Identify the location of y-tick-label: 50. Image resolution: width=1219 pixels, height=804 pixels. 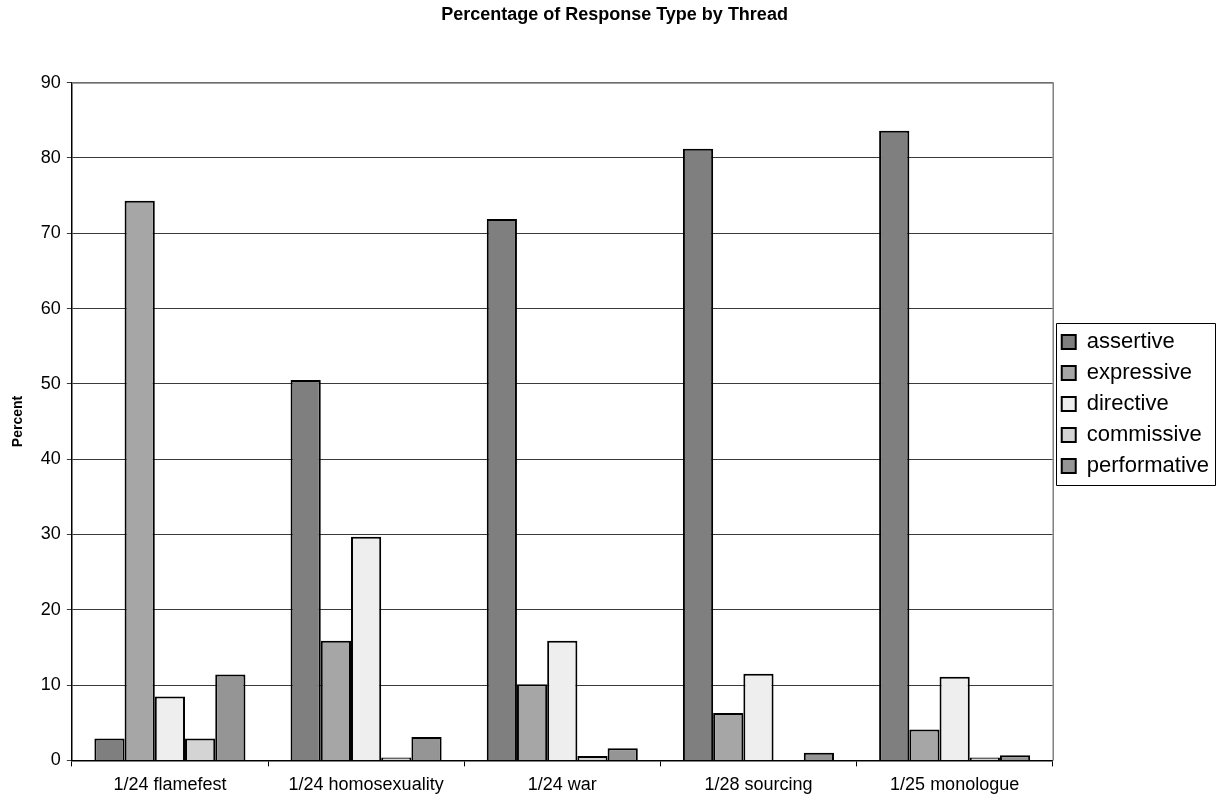
(50, 382).